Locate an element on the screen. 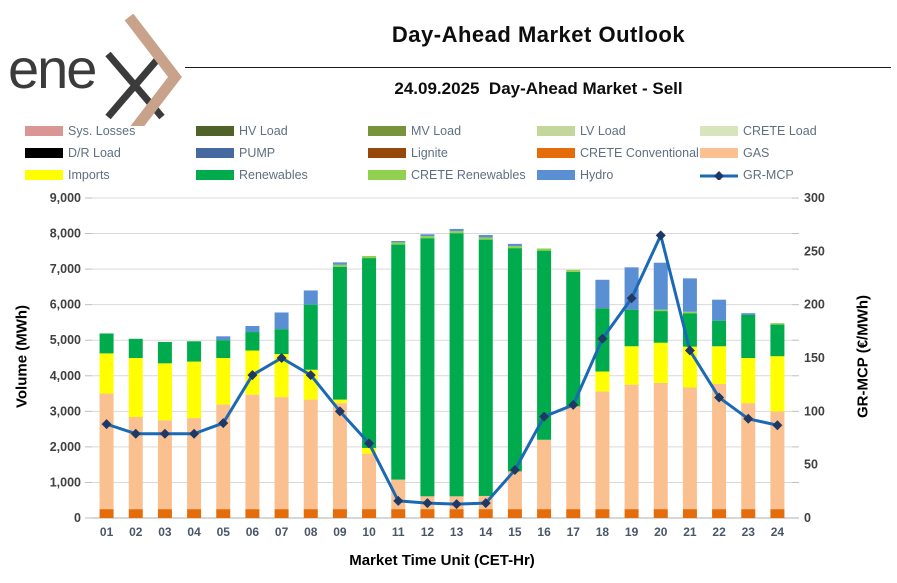 The height and width of the screenshot is (583, 897). legend-label-renewables: Renewables is located at coordinates (273, 174).